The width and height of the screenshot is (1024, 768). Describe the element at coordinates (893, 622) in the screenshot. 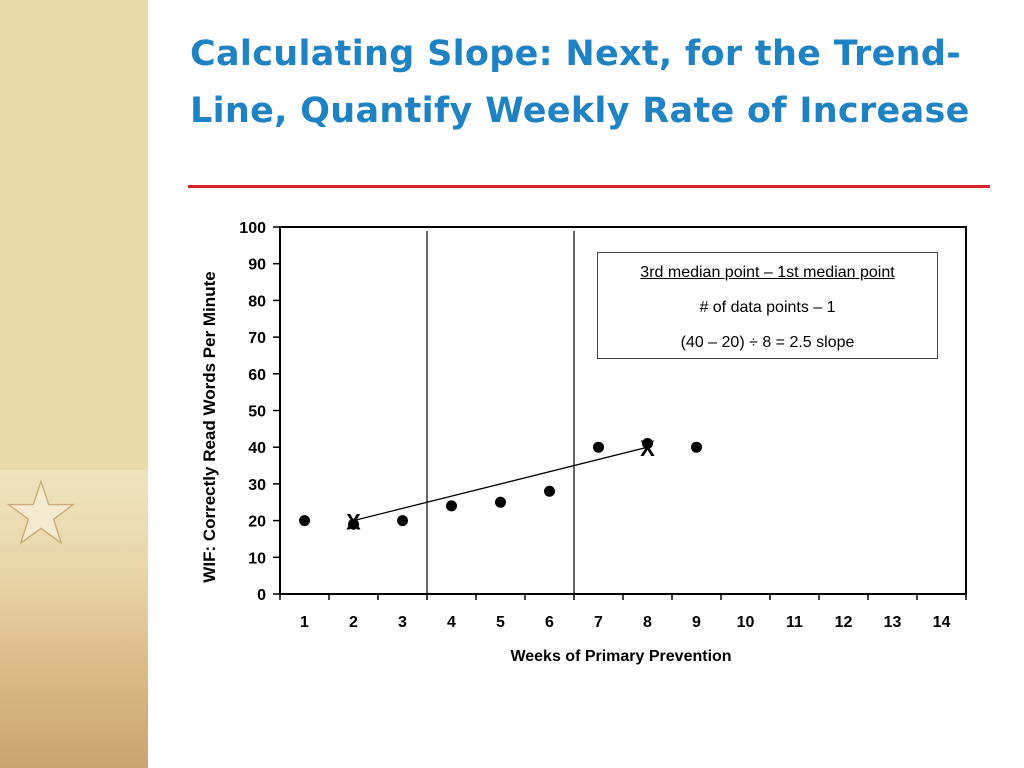

I see `x-tick-label: 13` at that location.